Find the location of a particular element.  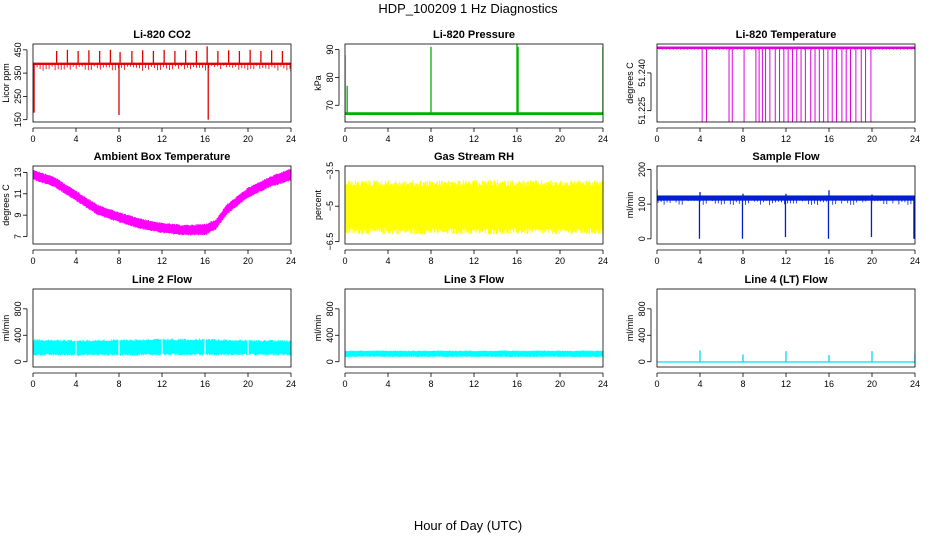

y-tick-label: −5 is located at coordinates (330, 206).